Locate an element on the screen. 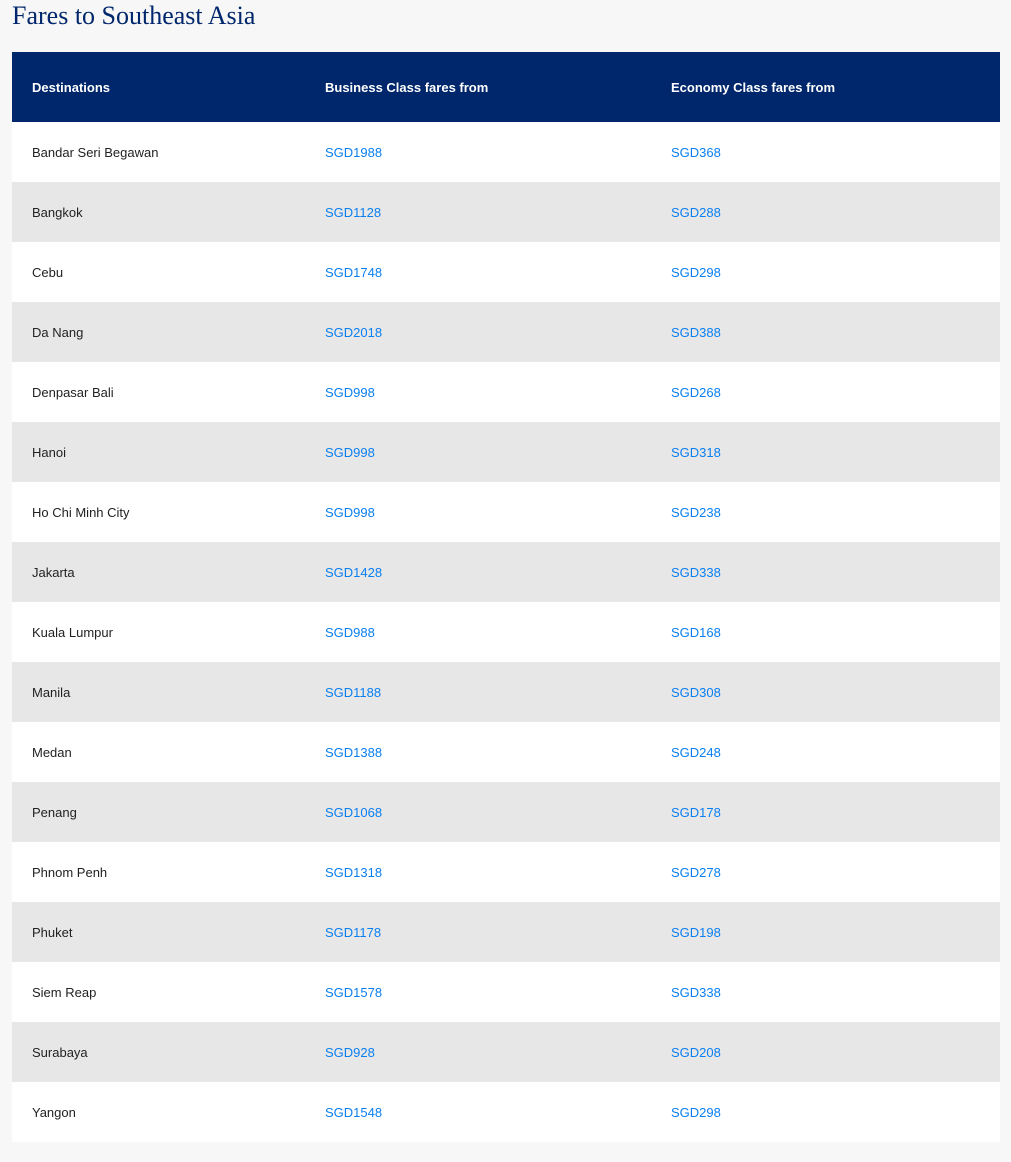  economy-fare-cell: SGD388 is located at coordinates (825, 332).